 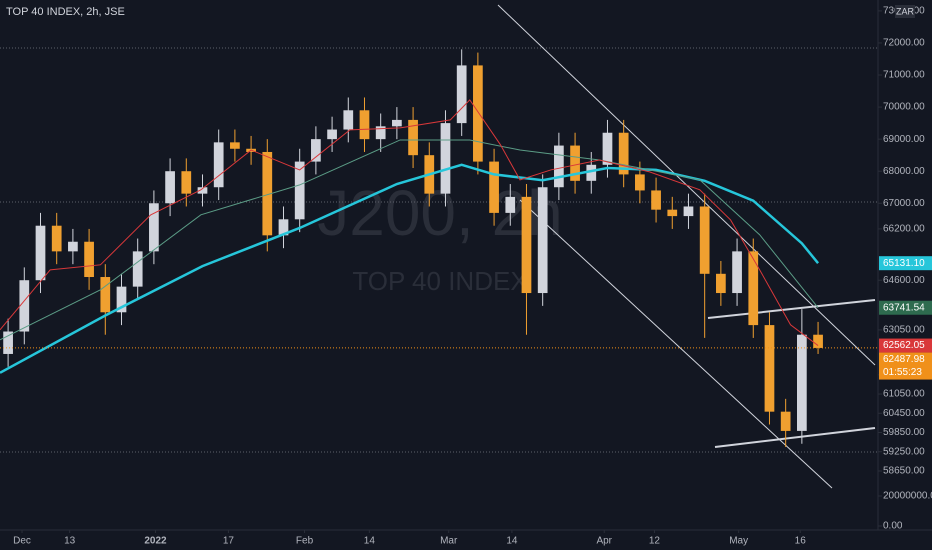 What do you see at coordinates (449, 541) in the screenshot?
I see `x-tick-label: Mar` at bounding box center [449, 541].